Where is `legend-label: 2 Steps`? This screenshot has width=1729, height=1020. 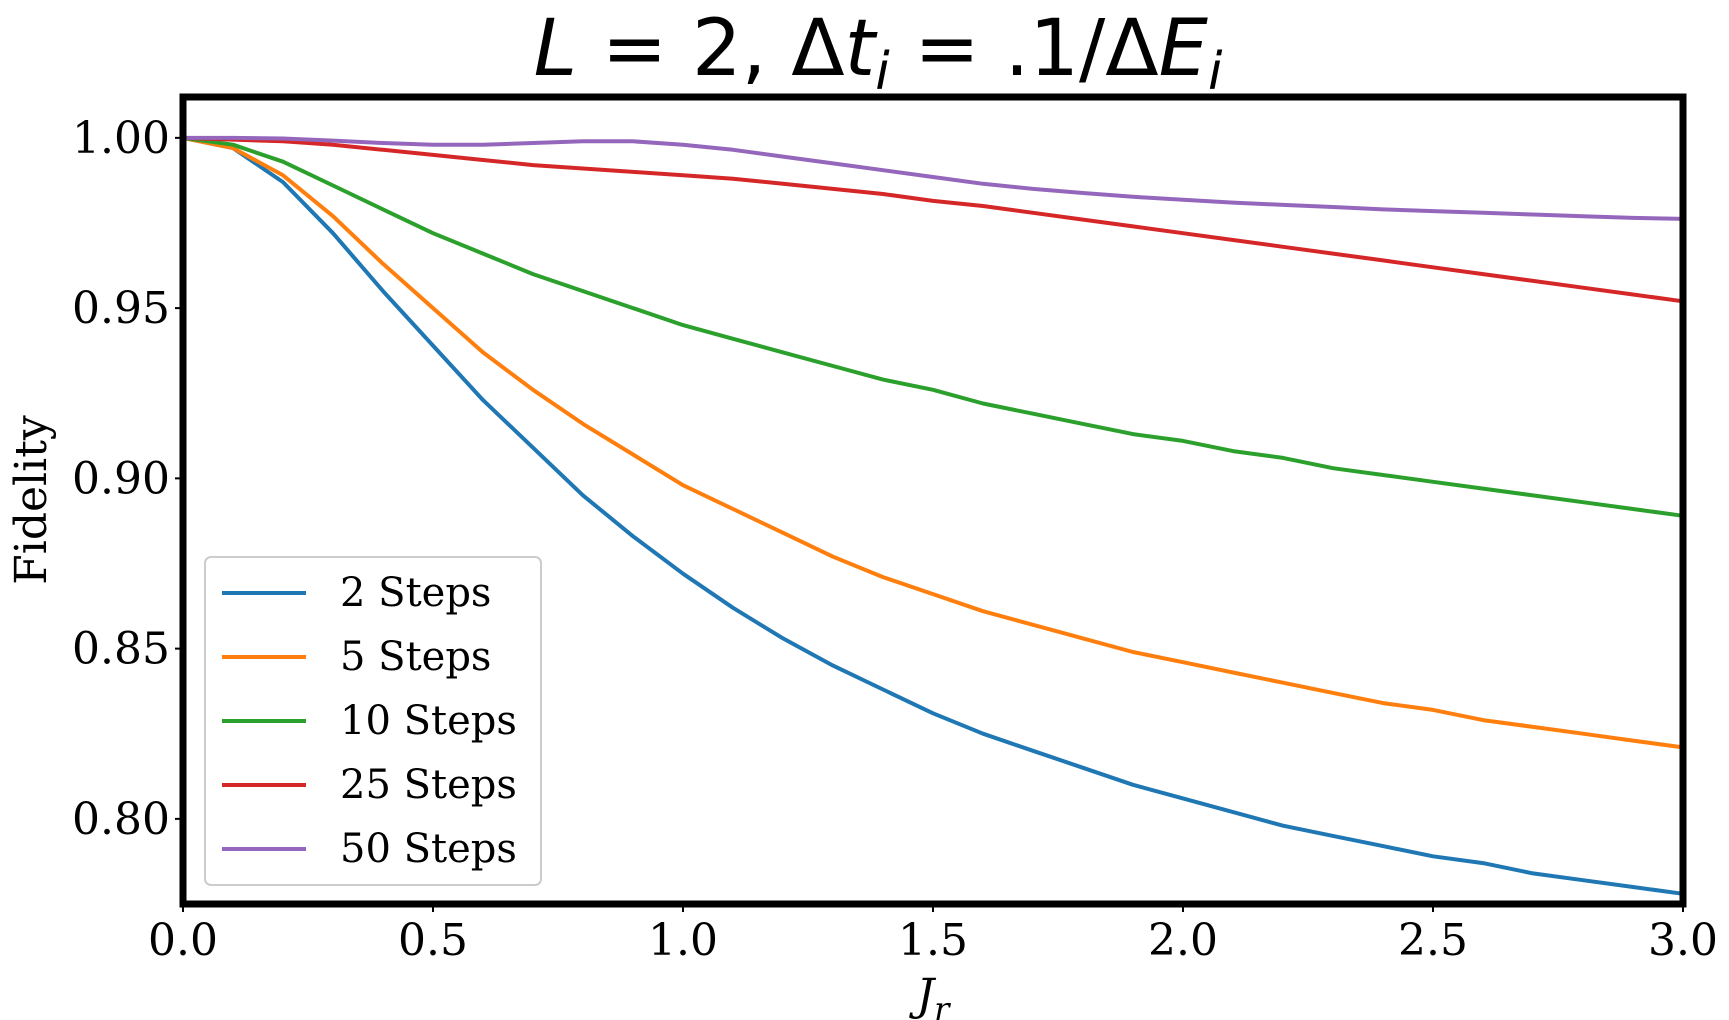 legend-label: 2 Steps is located at coordinates (415, 593).